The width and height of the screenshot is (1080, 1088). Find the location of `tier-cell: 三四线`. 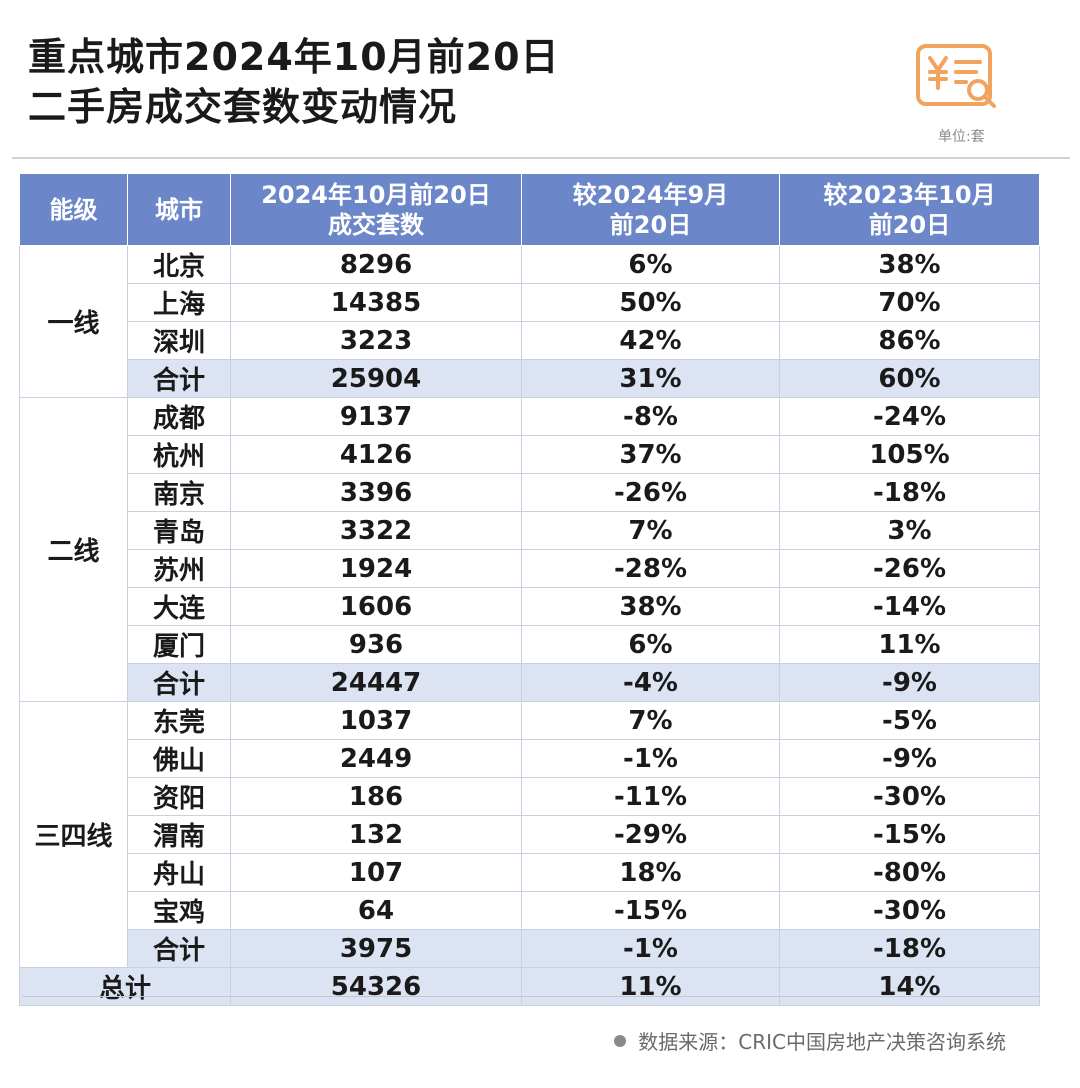

tier-cell: 三四线 is located at coordinates (73, 834).